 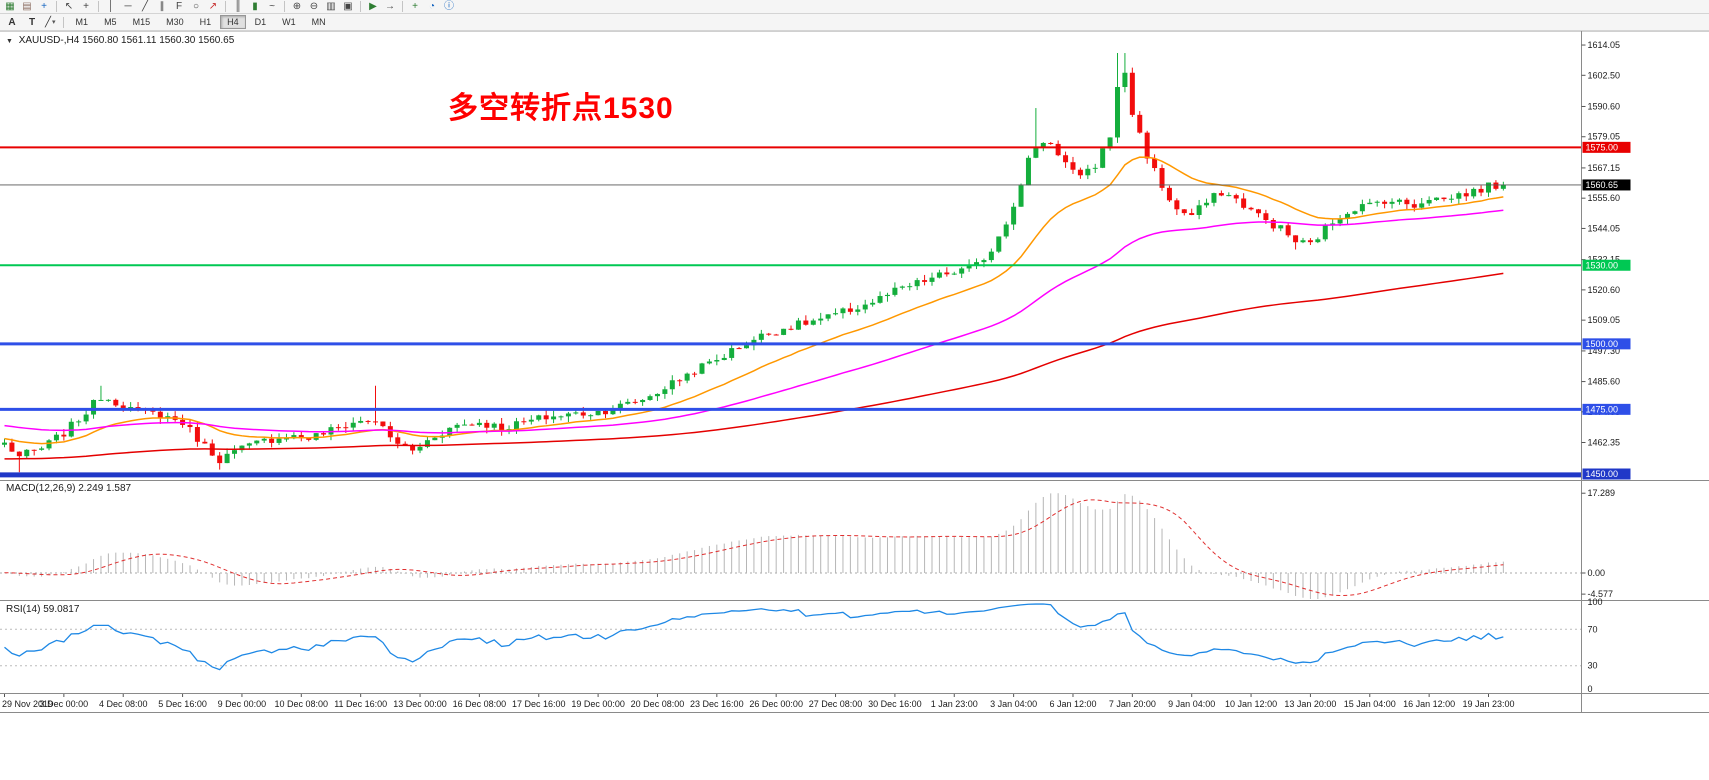 I want to click on rsi-value: 59.0817, so click(x=61, y=609).